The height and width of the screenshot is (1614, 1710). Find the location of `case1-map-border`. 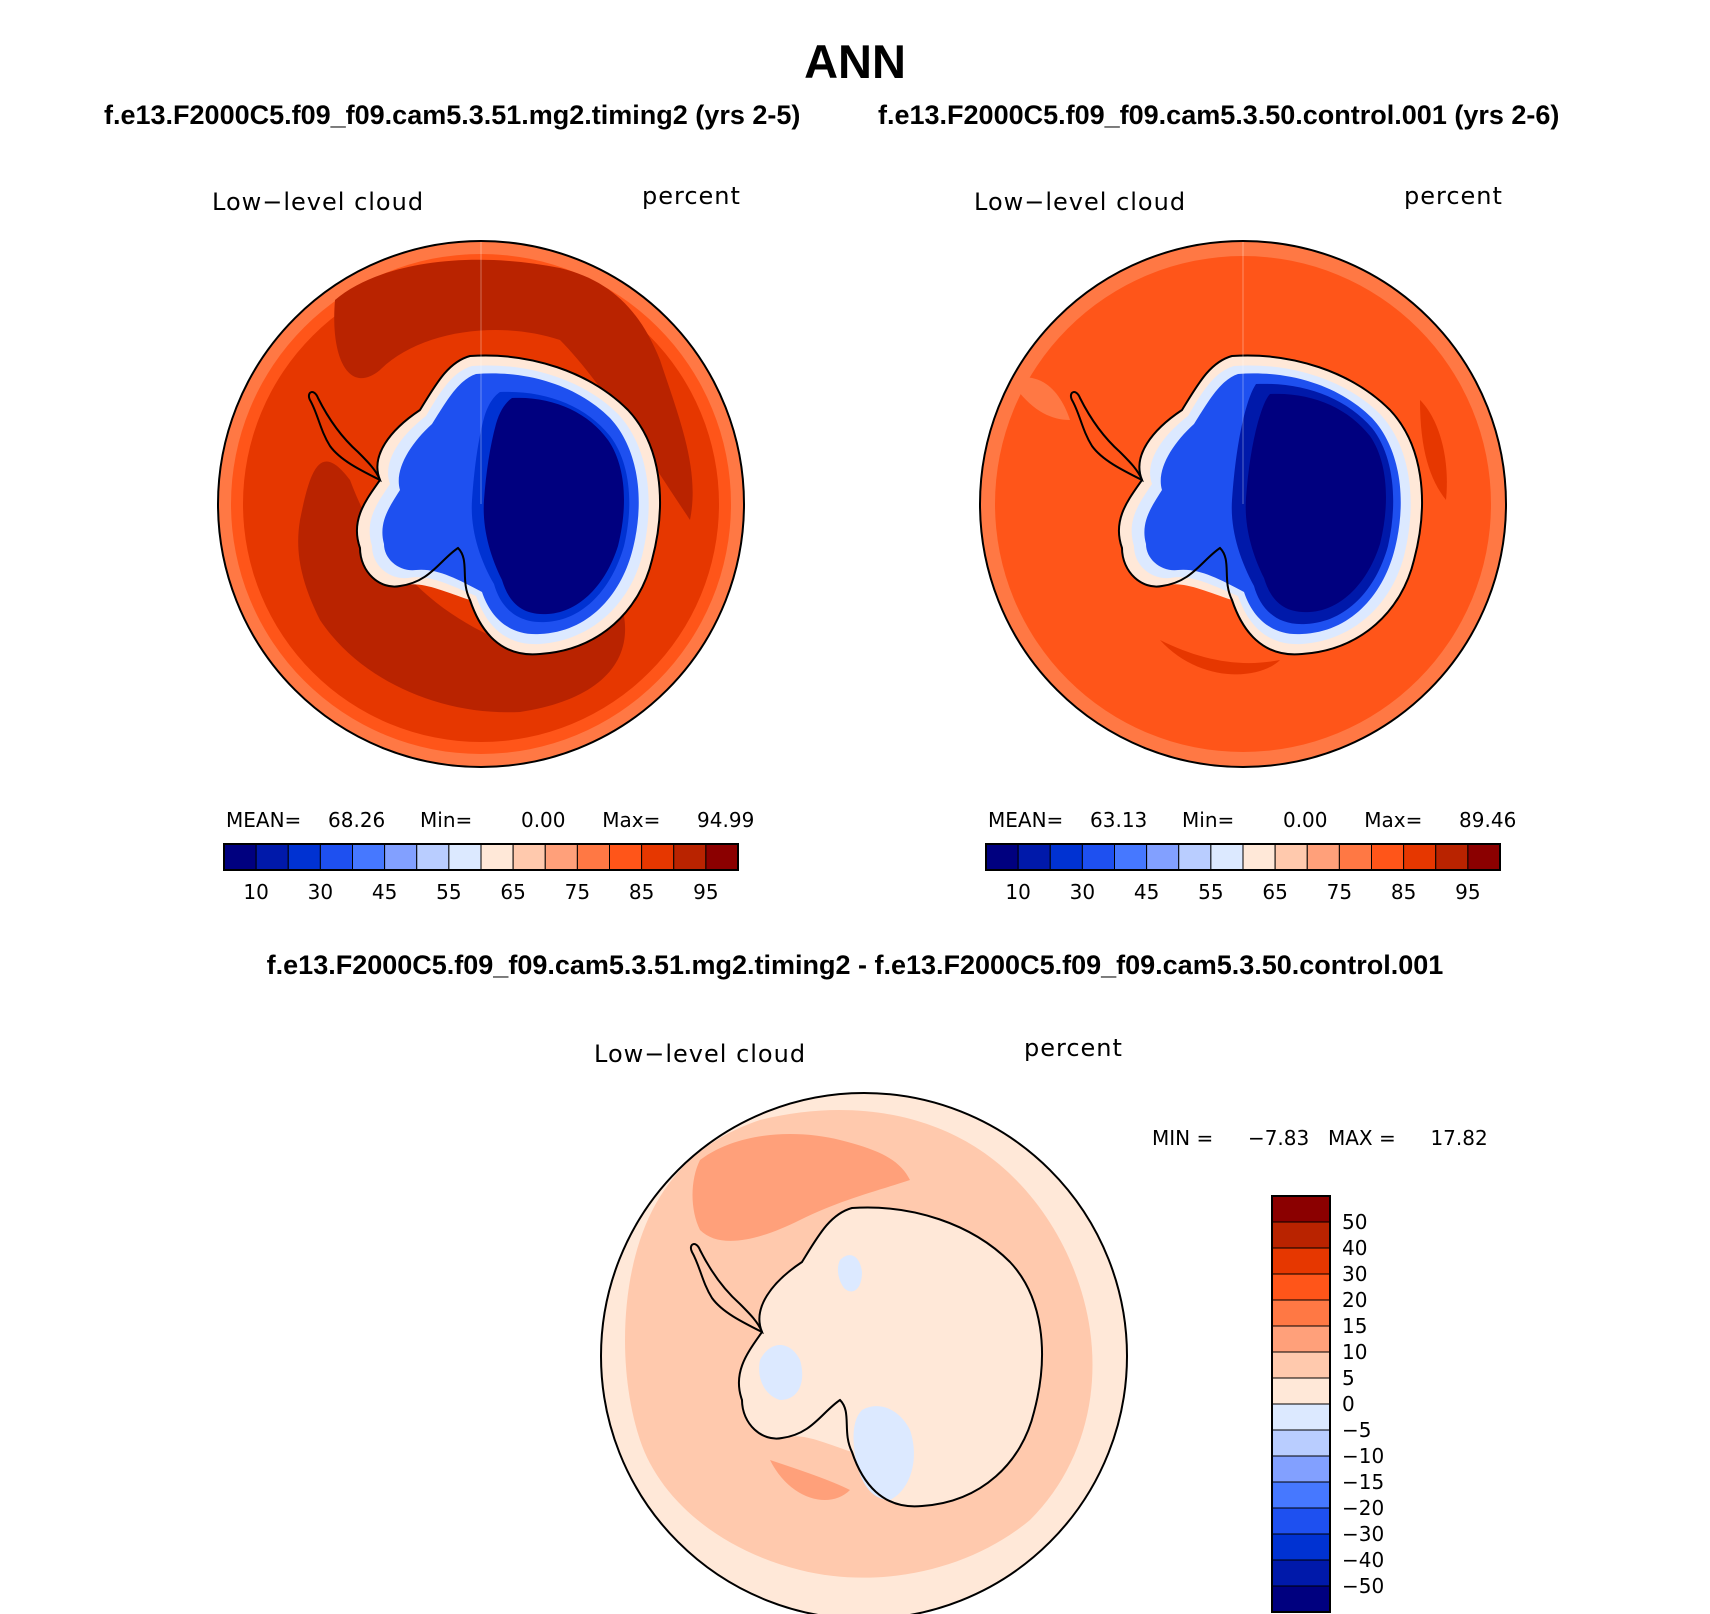

case1-map-border is located at coordinates (481, 504).